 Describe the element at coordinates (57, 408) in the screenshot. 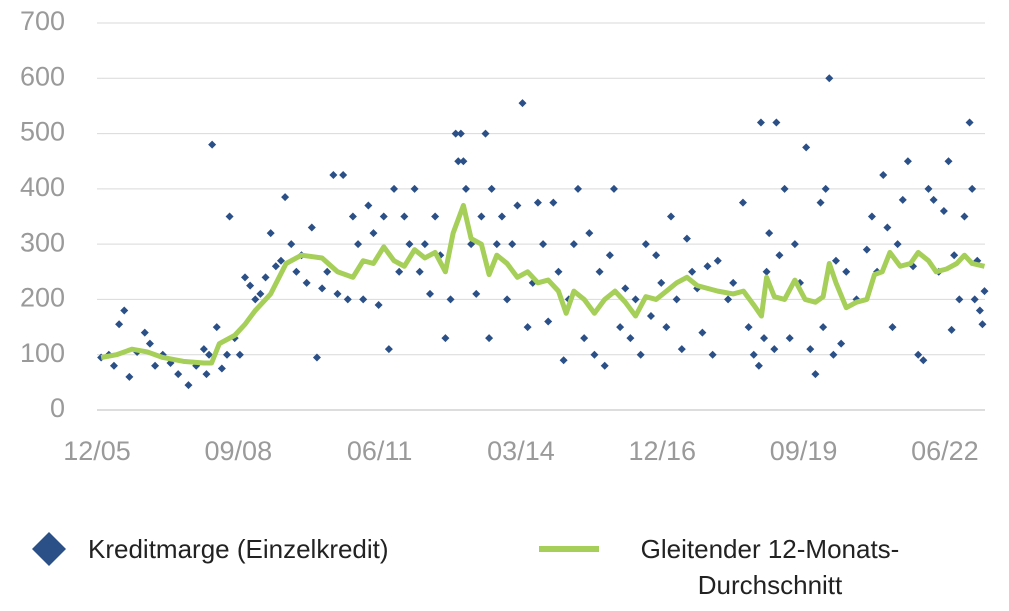

I see `y-tick-label: 0` at that location.